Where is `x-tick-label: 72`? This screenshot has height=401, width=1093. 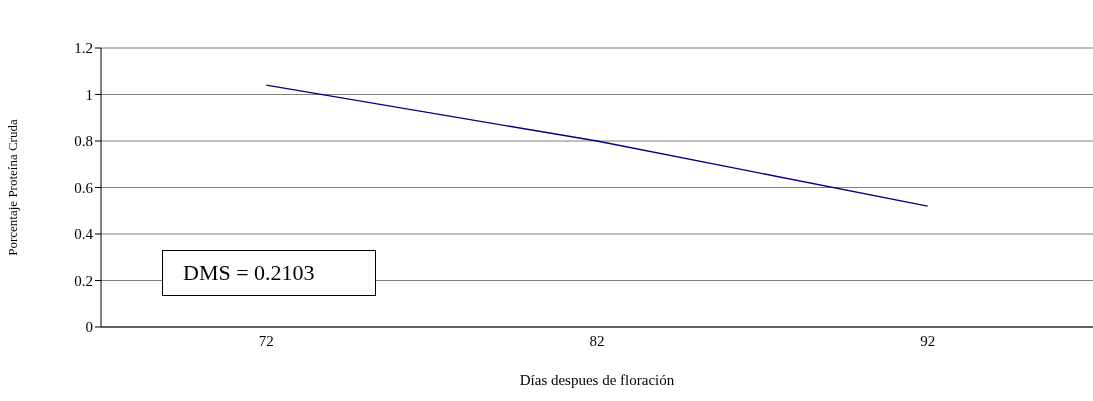 x-tick-label: 72 is located at coordinates (266, 340).